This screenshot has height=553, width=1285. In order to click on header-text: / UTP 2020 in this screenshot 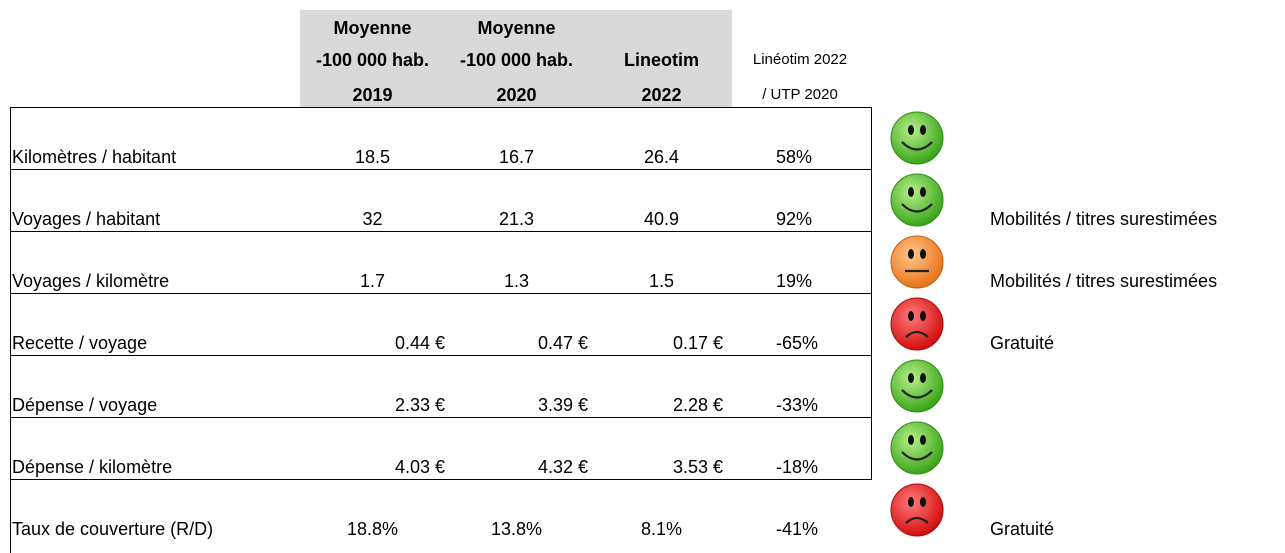, I will do `click(800, 94)`.